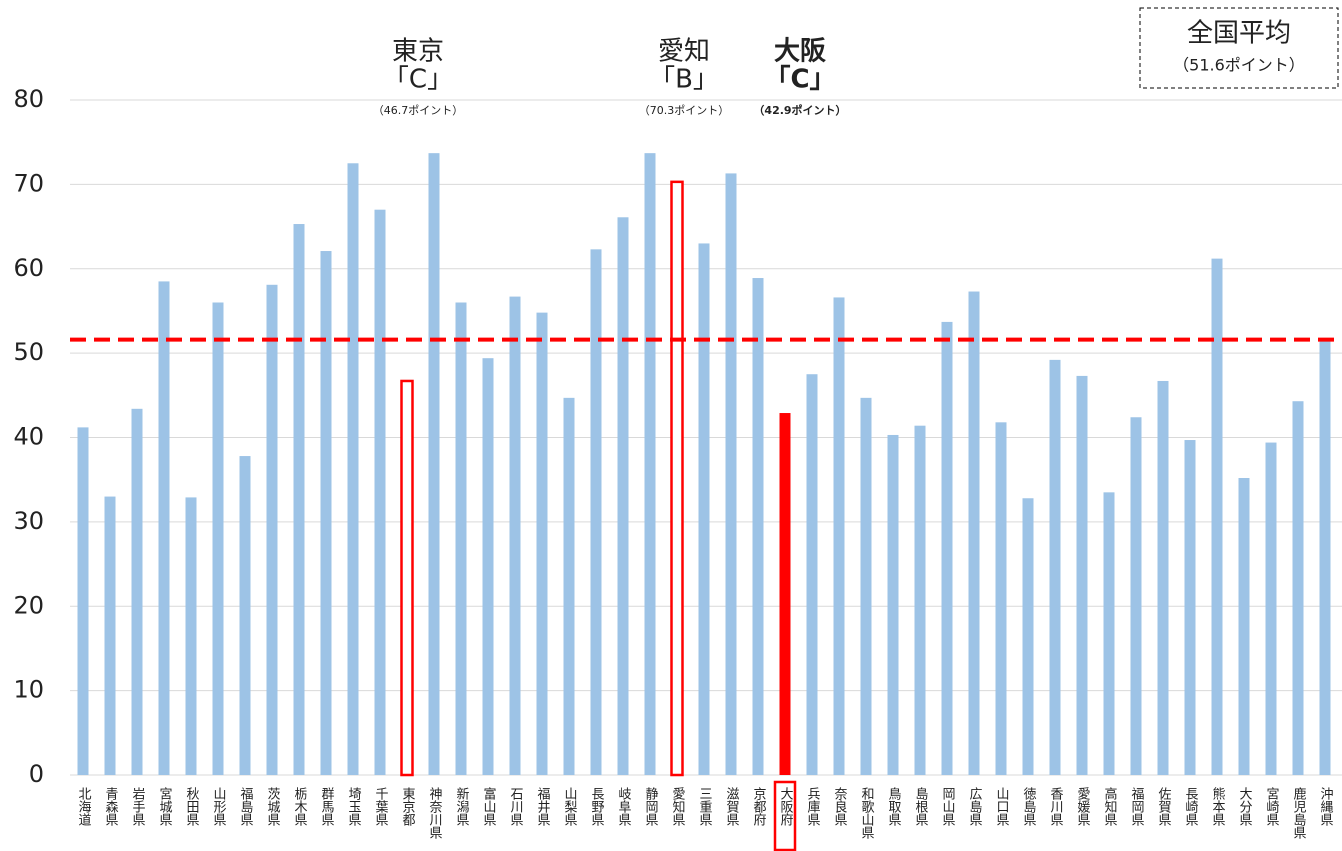 The image size is (1342, 851). I want to click on annotation-points: （42.9ポイント）, so click(799, 110).